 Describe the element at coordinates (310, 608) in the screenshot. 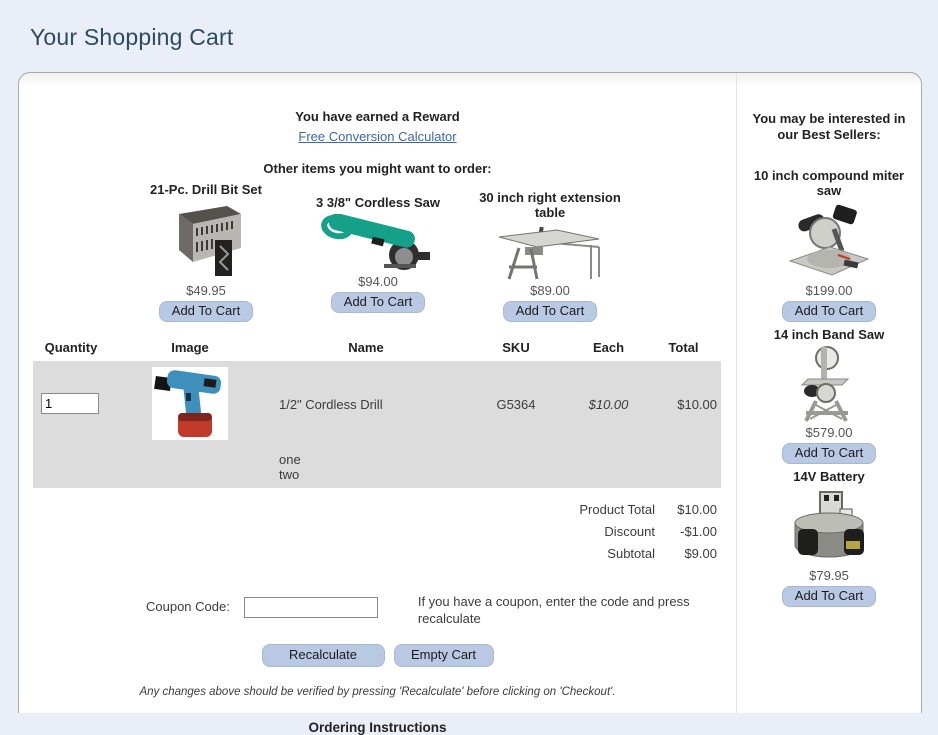

I see `coupon-code-input` at that location.